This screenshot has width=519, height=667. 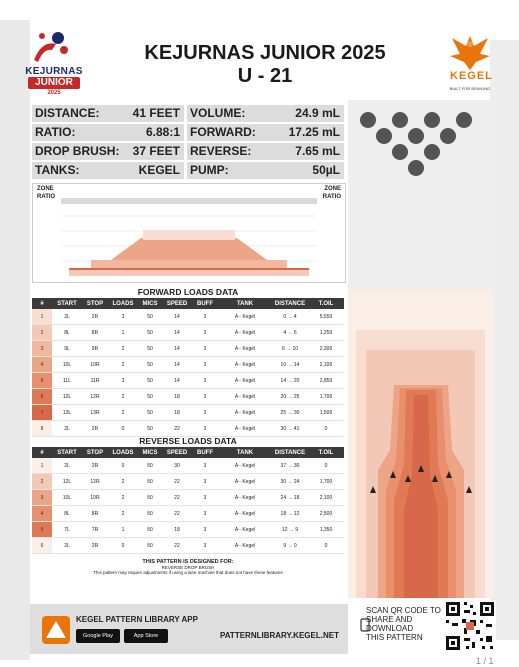 What do you see at coordinates (265, 65) in the screenshot?
I see `page-title: KEJURNAS JUNIOR 2025 U - 21` at bounding box center [265, 65].